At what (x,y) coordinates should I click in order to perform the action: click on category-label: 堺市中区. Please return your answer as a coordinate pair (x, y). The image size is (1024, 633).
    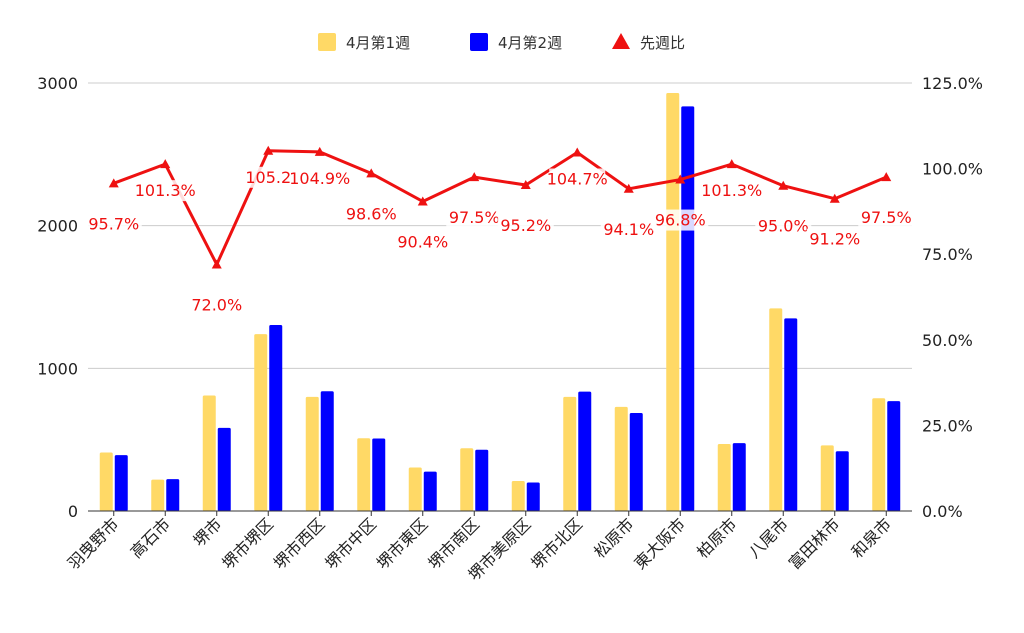
    Looking at the image, I should click on (350, 543).